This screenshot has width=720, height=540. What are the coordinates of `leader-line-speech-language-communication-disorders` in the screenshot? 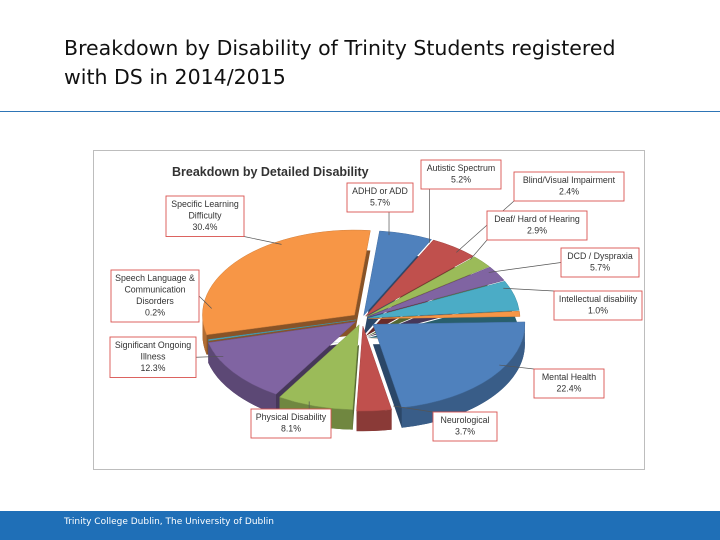 It's located at (205, 302).